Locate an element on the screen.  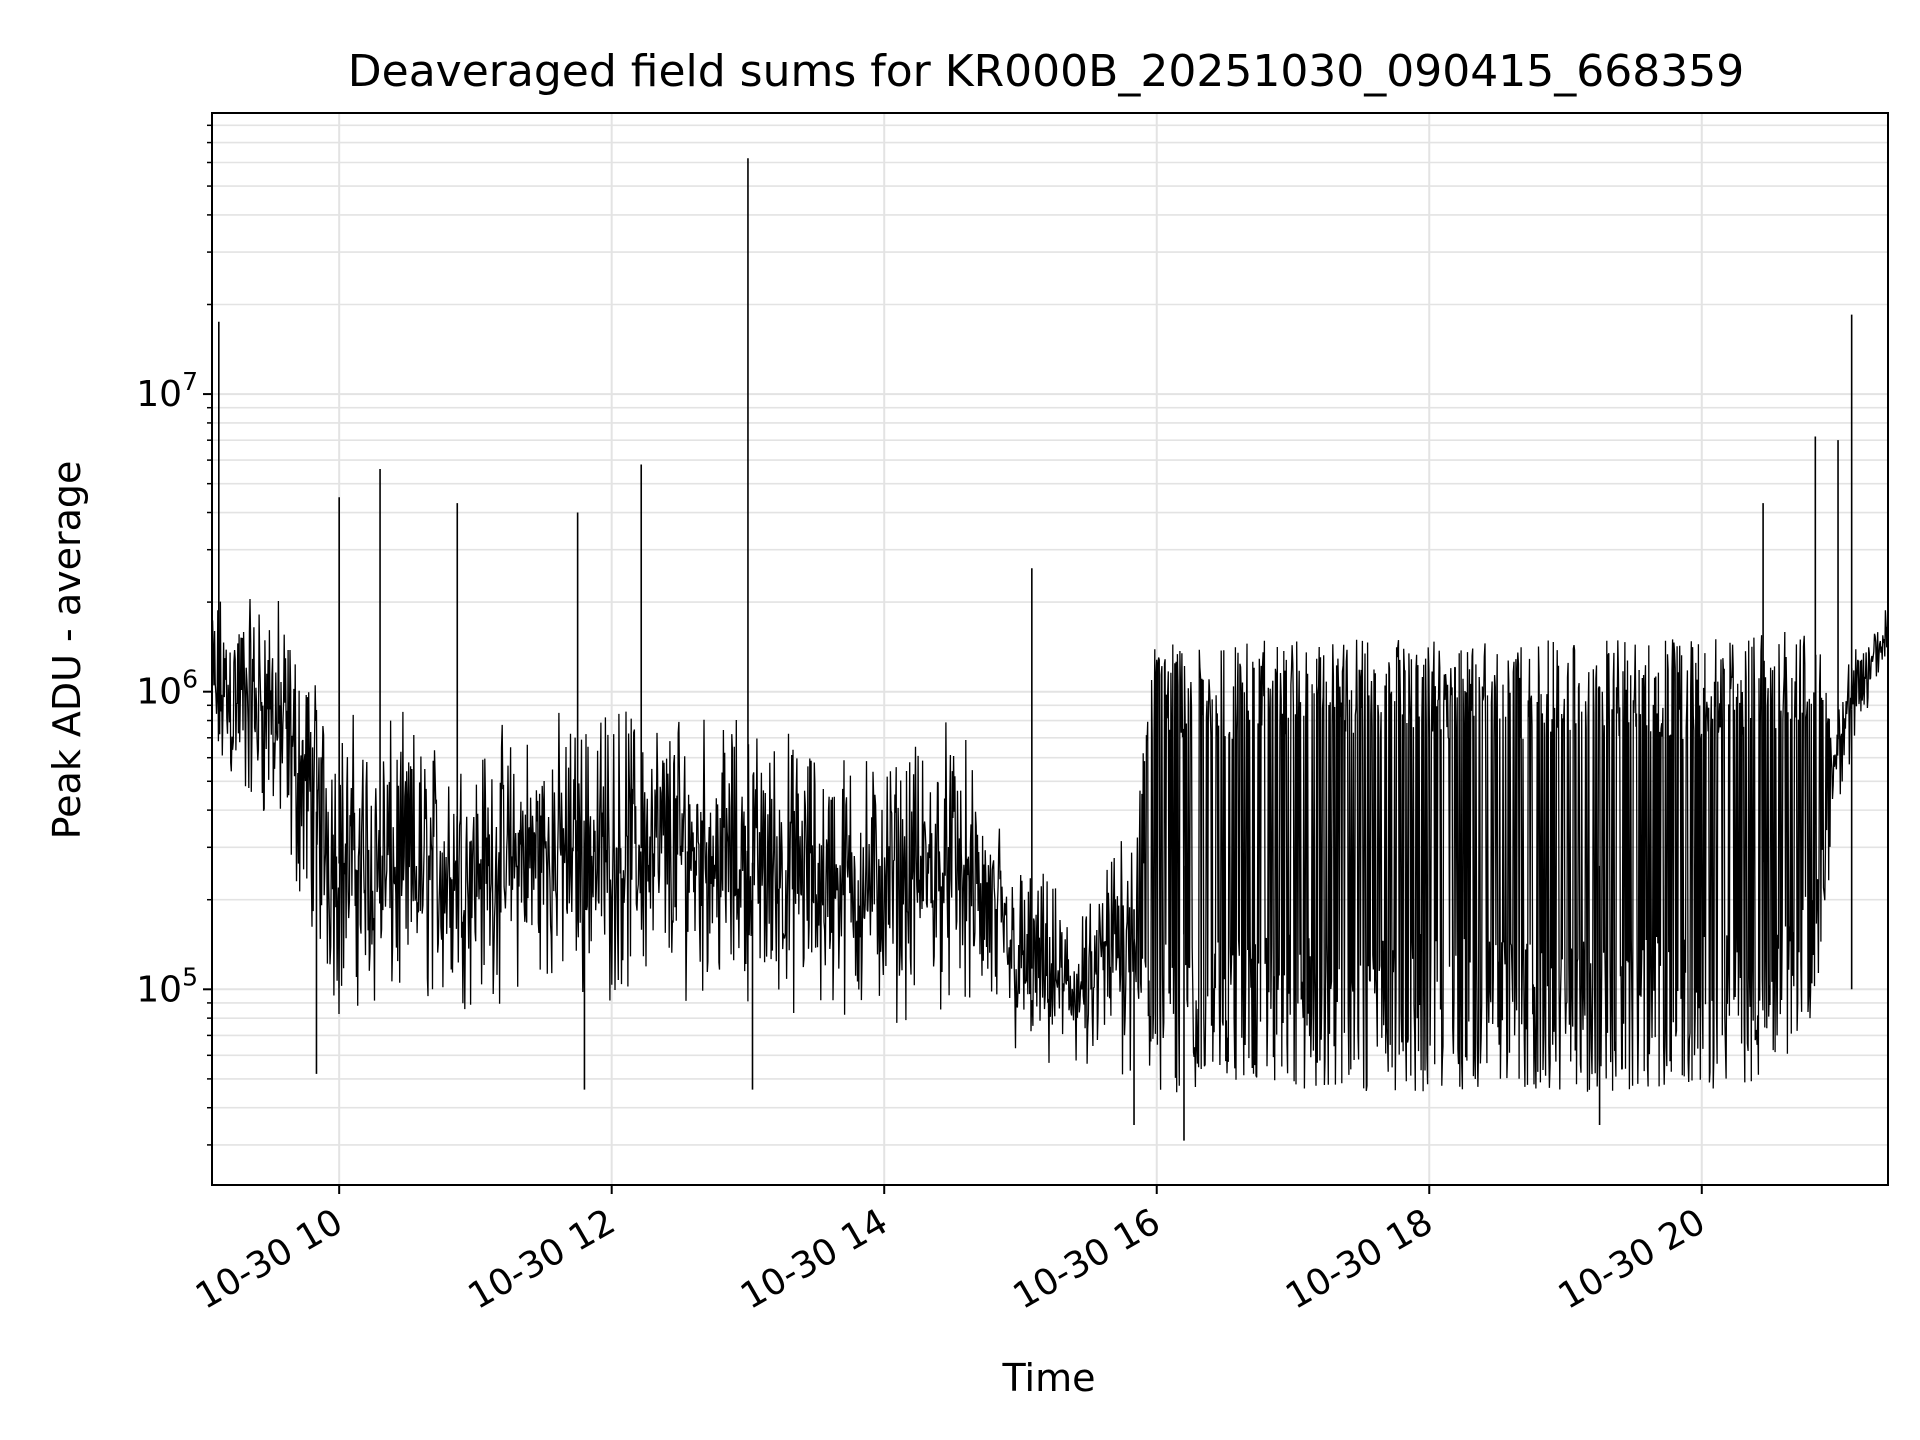
x-axis-label: Time is located at coordinates (1049, 1378).